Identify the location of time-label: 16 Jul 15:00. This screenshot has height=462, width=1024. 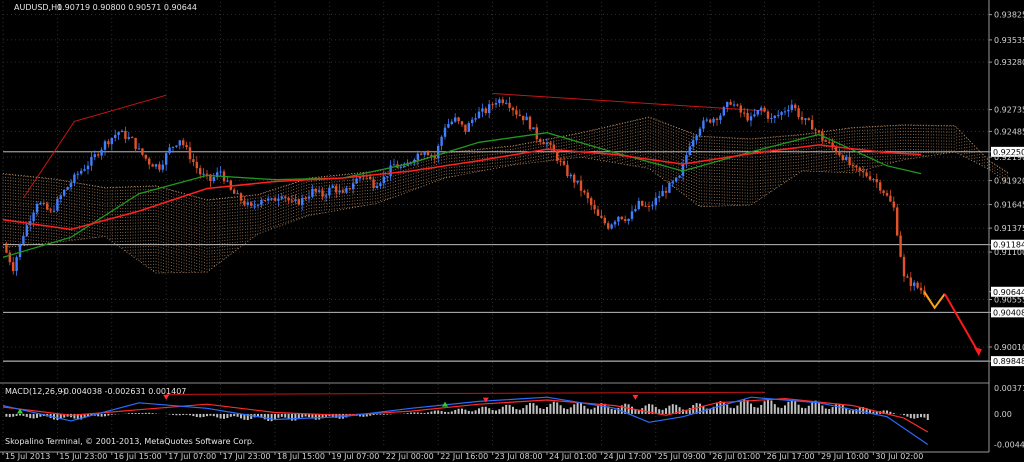
(138, 456).